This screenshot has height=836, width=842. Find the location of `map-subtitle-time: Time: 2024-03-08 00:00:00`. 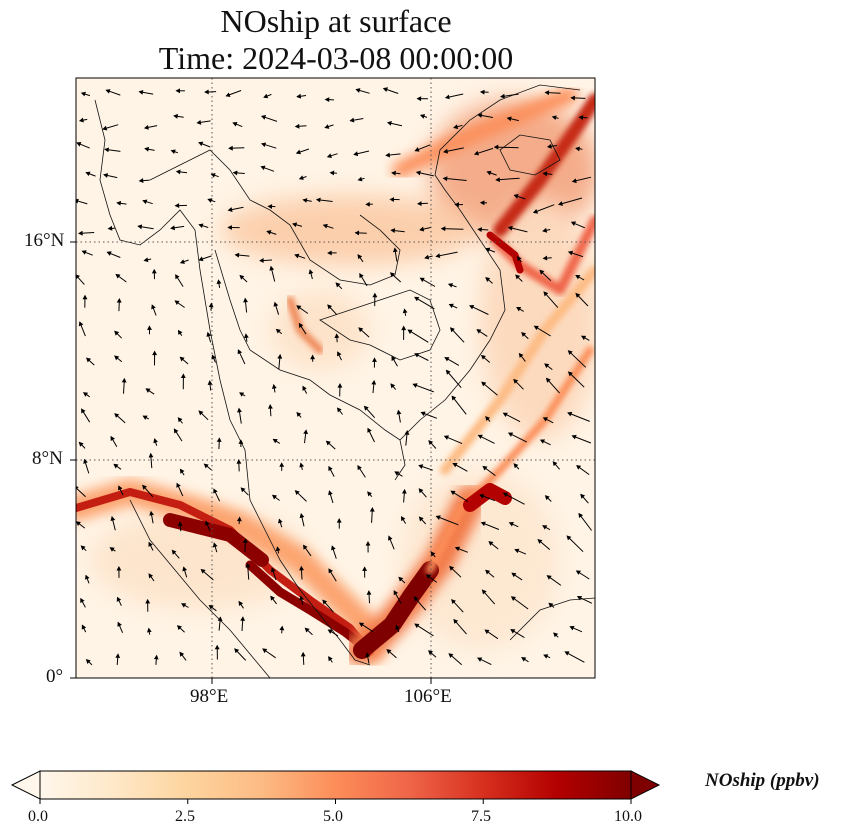

map-subtitle-time: Time: 2024-03-08 00:00:00 is located at coordinates (336, 58).